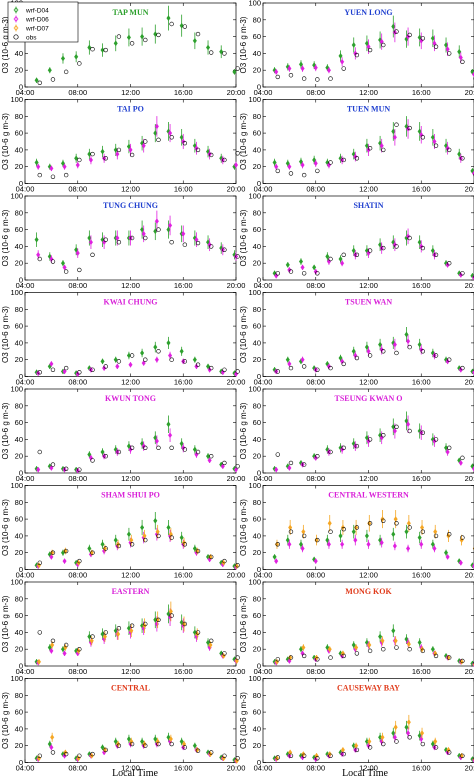  I want to click on y-axis-label: O3 (10-6 g m-3), so click(5, 430).